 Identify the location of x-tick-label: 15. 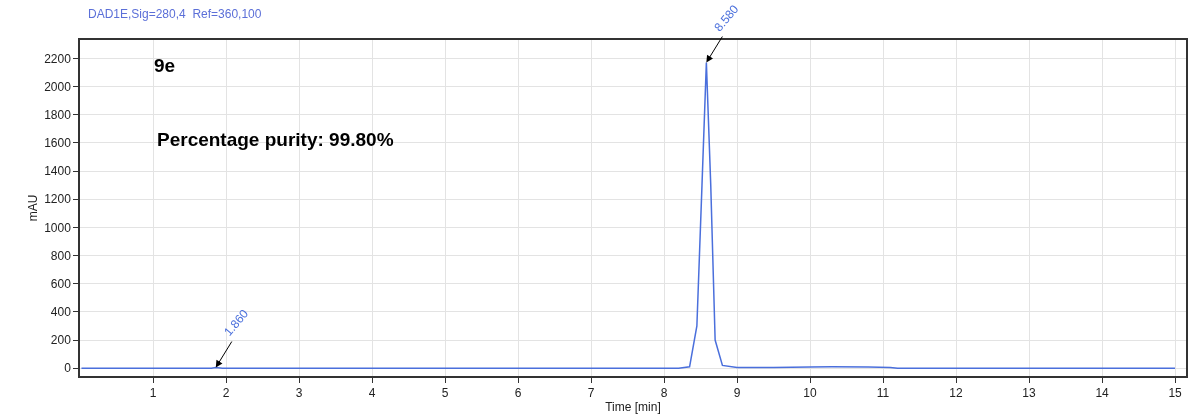
(1175, 393).